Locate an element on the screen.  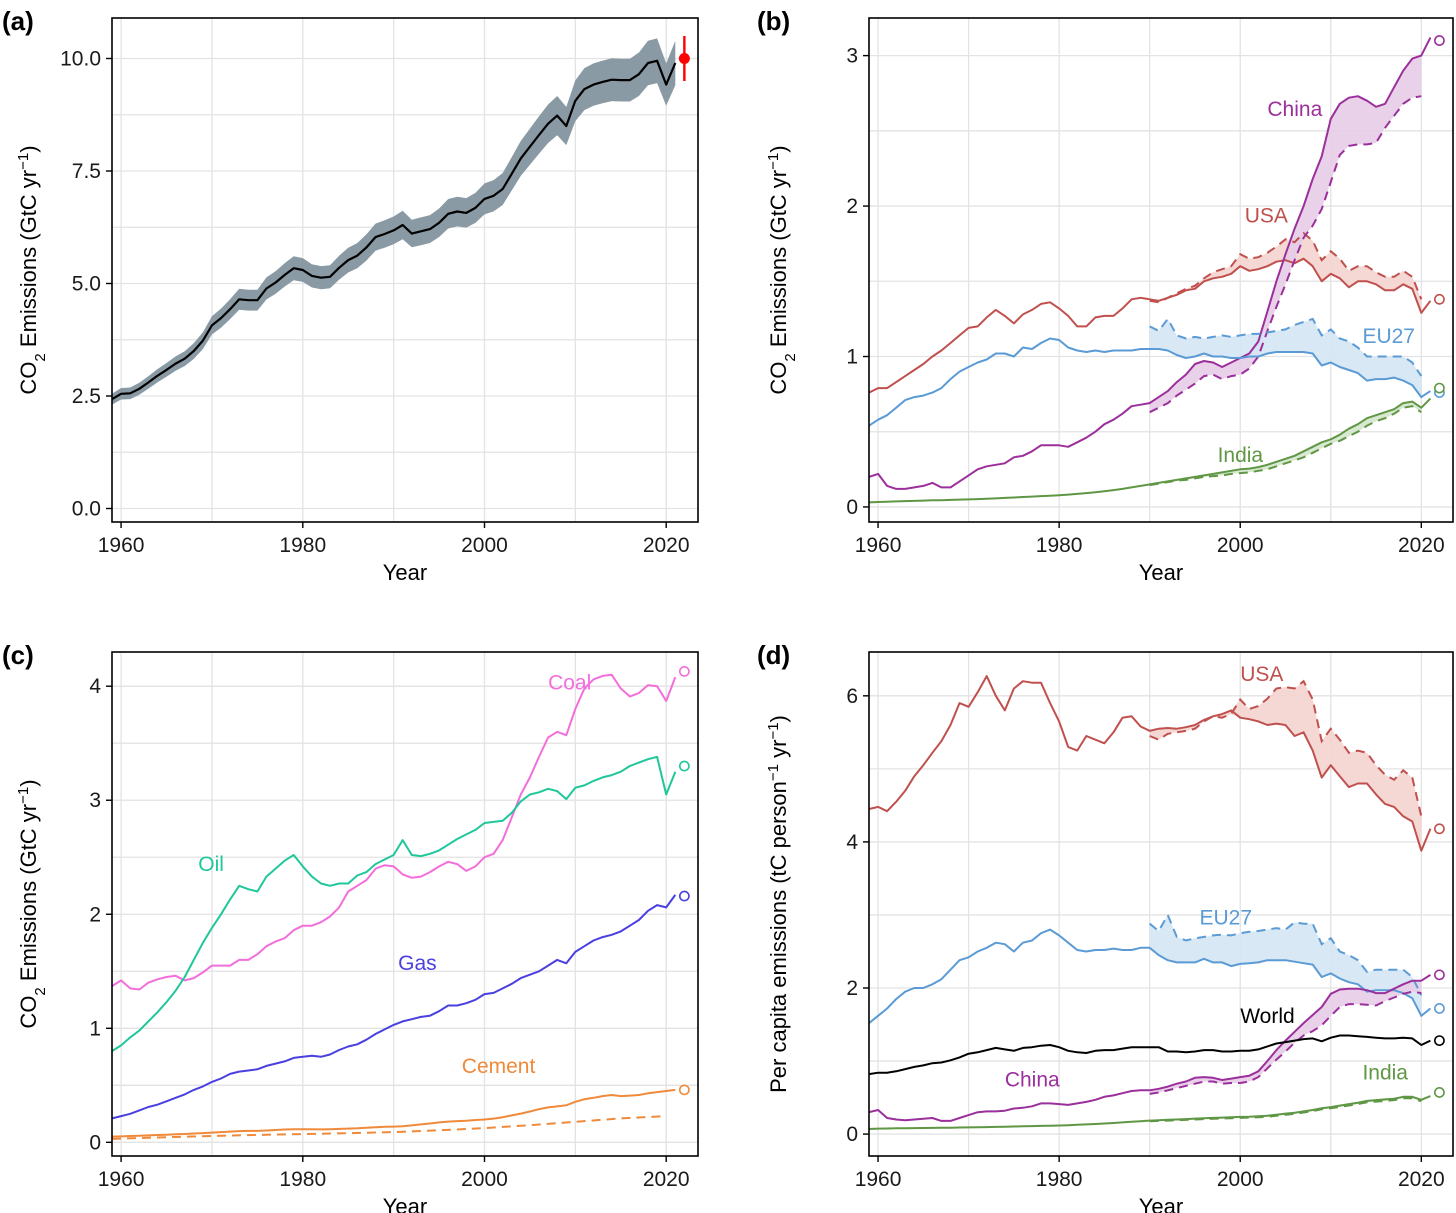
band-china is located at coordinates (1285, 1037).